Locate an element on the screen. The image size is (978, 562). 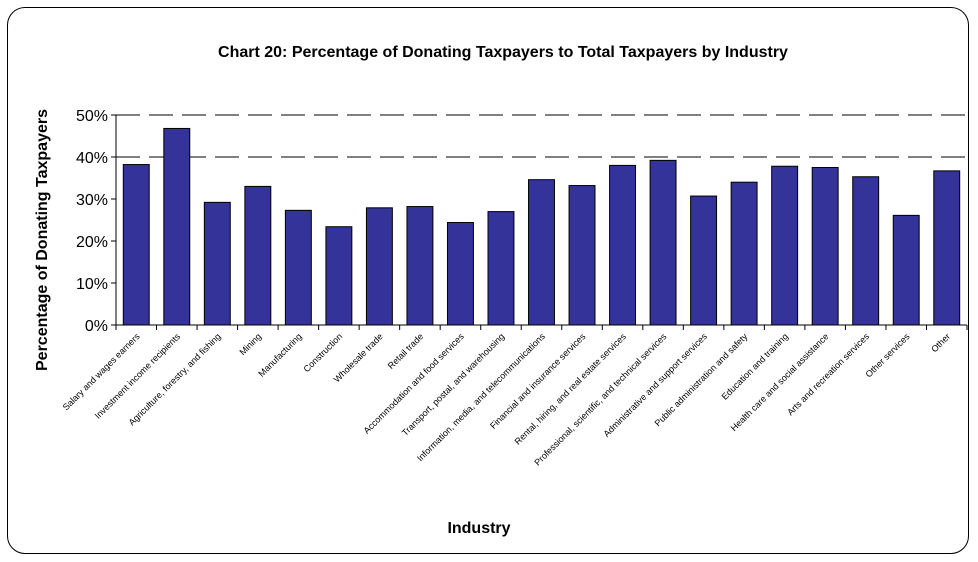
y-tick-label: 0% is located at coordinates (96, 326).